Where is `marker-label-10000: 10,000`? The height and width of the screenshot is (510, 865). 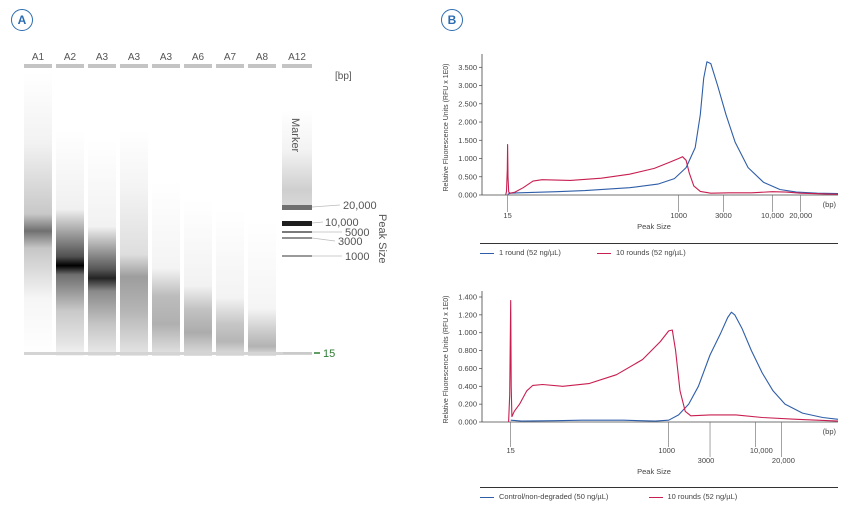 marker-label-10000: 10,000 is located at coordinates (342, 223).